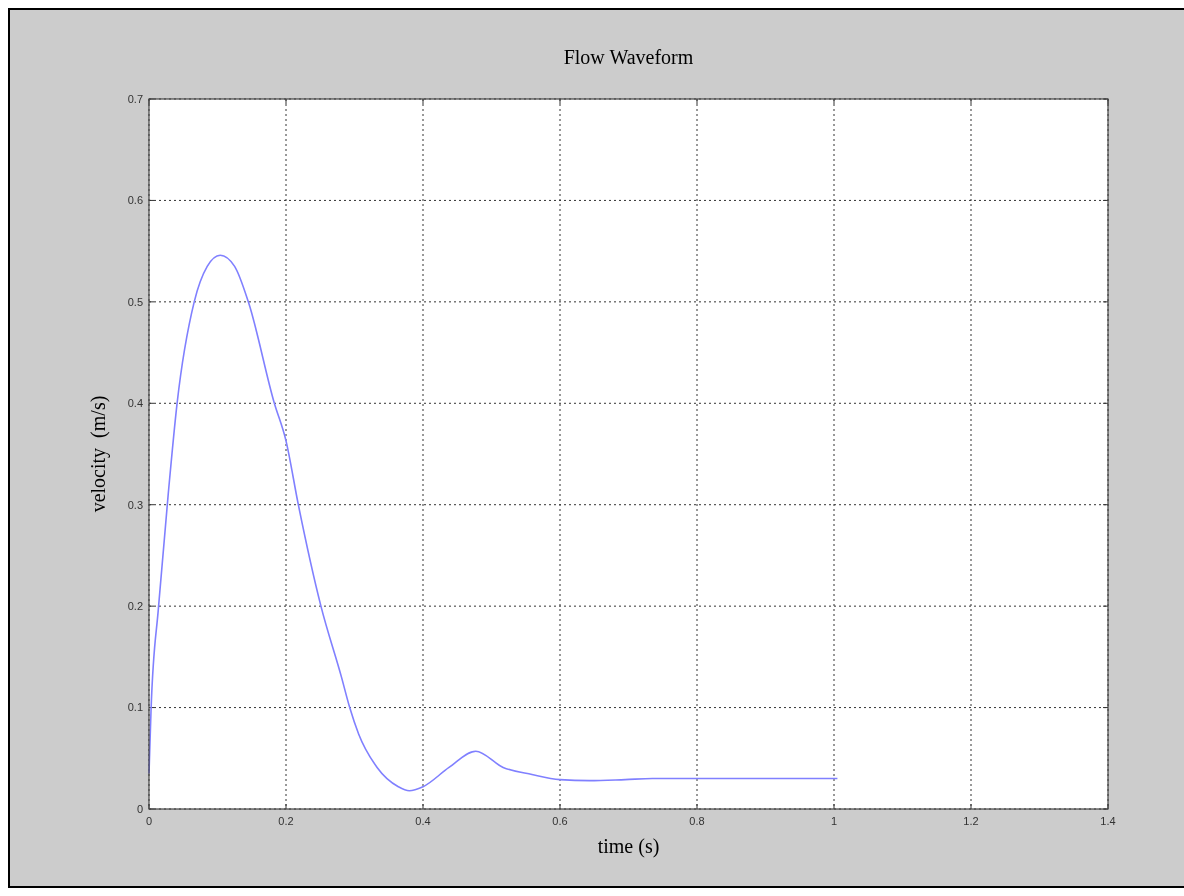 The width and height of the screenshot is (1184, 896). I want to click on y-tick-label: 0.6, so click(135, 200).